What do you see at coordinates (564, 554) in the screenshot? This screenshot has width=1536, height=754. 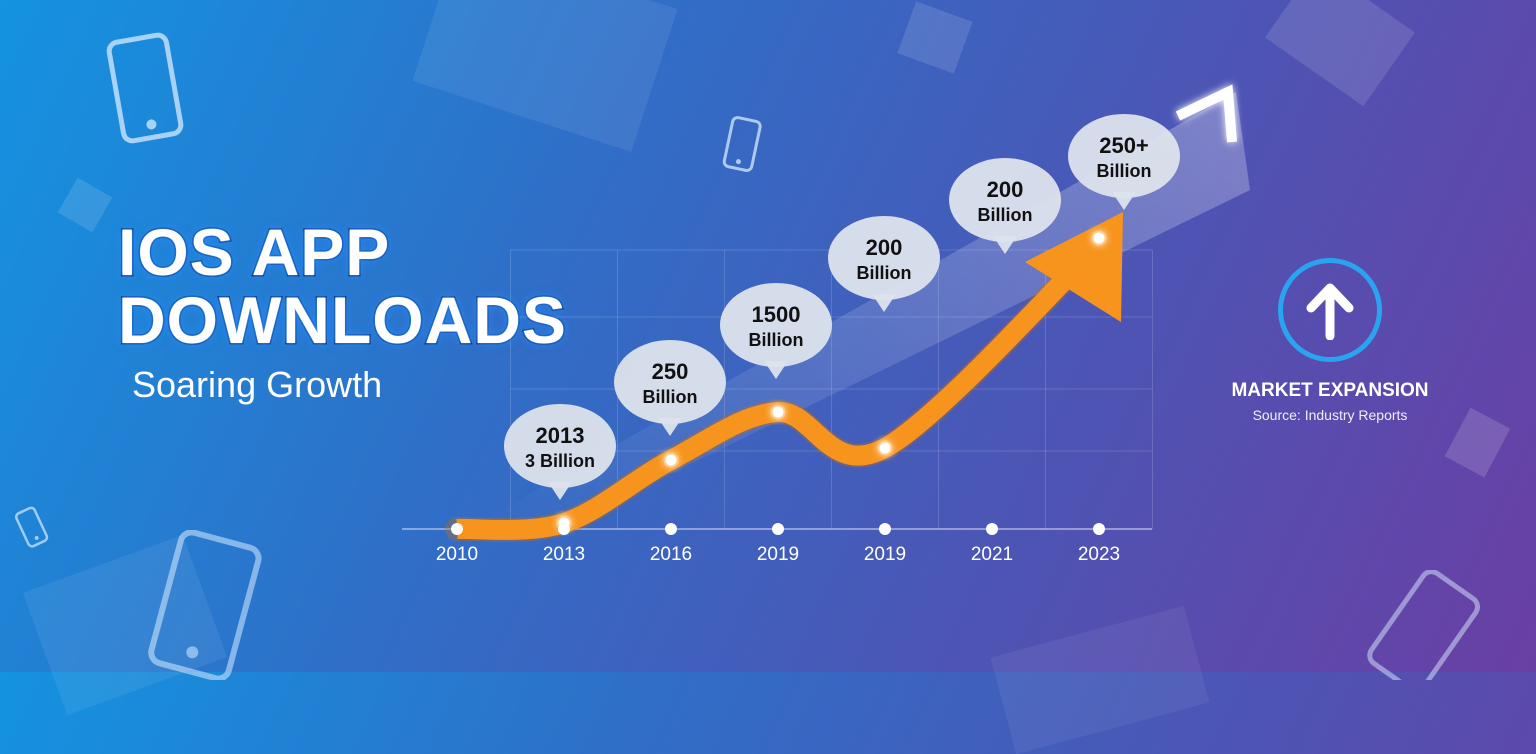 I see `x-tick-label: 2013` at bounding box center [564, 554].